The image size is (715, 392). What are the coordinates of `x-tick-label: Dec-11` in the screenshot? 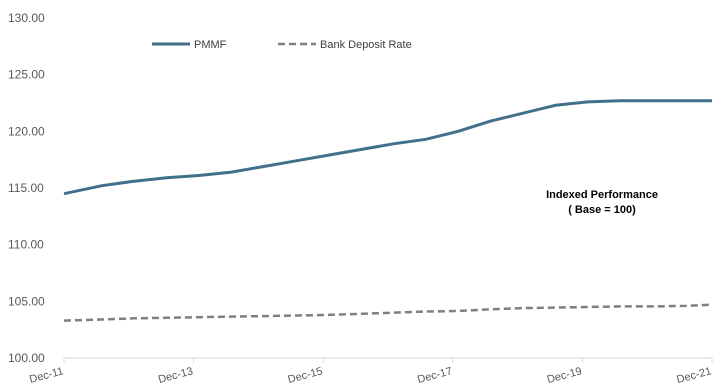 It's located at (46, 375).